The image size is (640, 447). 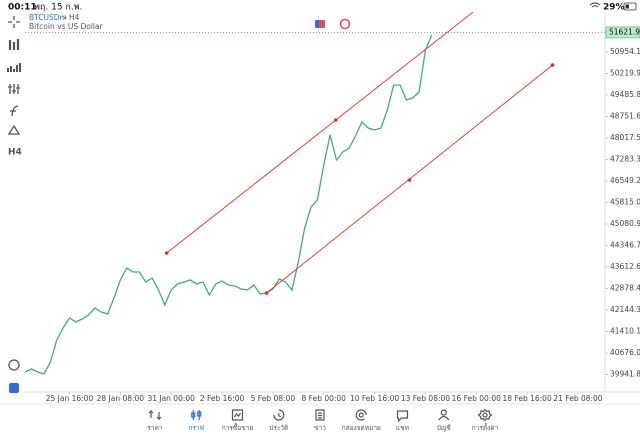 I want to click on y-tick-label: 50219.95, so click(x=625, y=72).